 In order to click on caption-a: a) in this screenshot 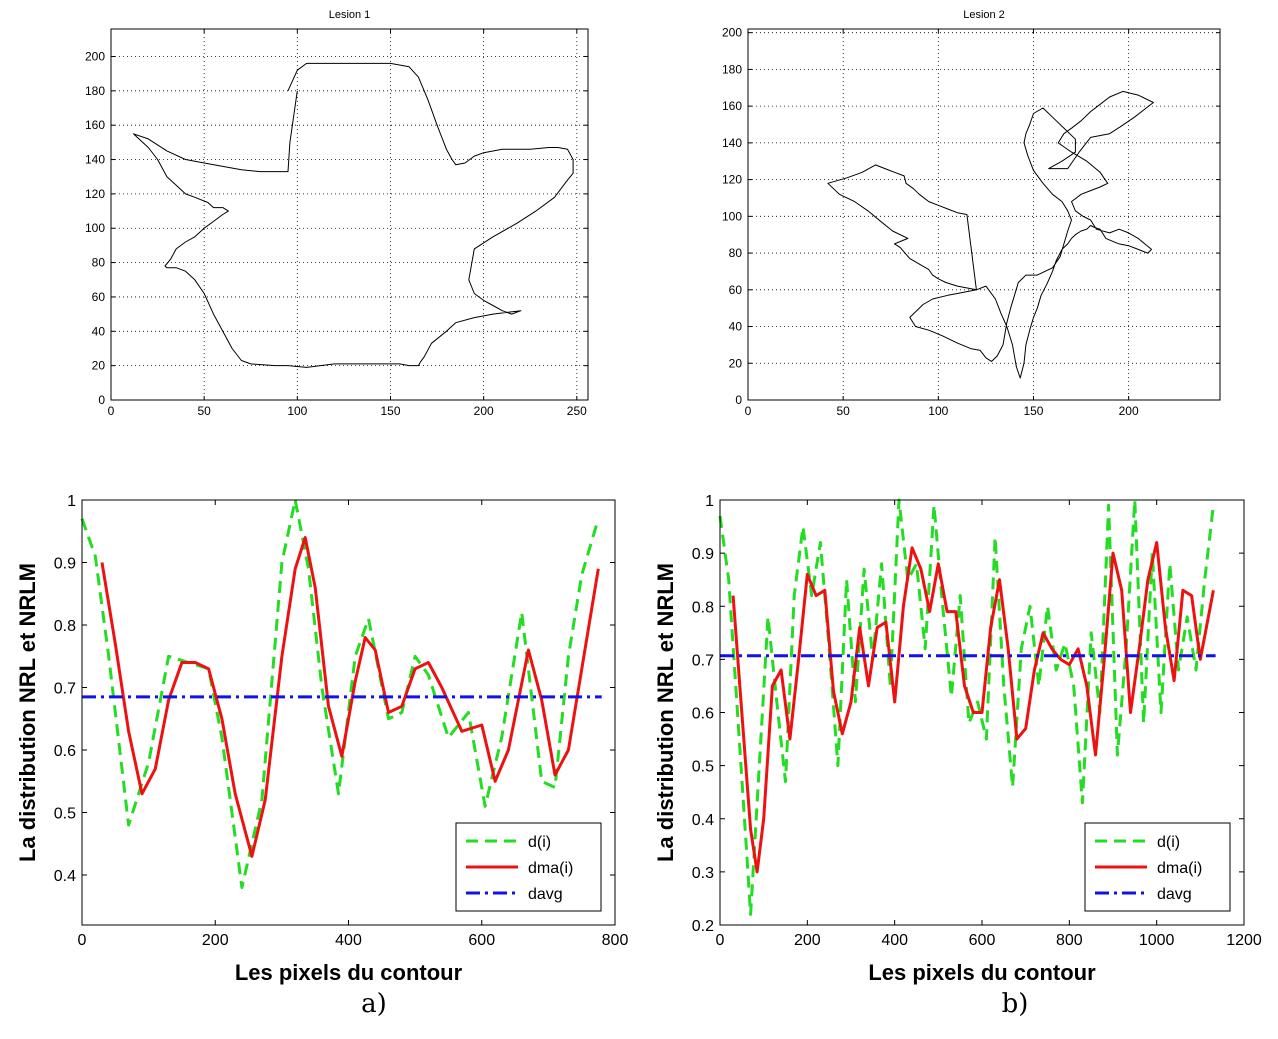, I will do `click(374, 1004)`.